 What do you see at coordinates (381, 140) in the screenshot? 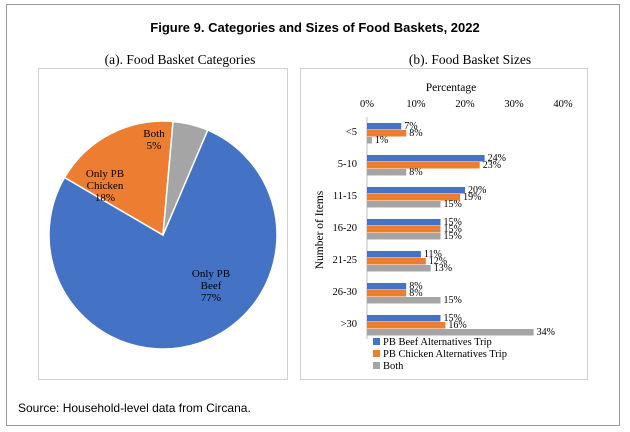
I see `bar-value-label: 1%` at bounding box center [381, 140].